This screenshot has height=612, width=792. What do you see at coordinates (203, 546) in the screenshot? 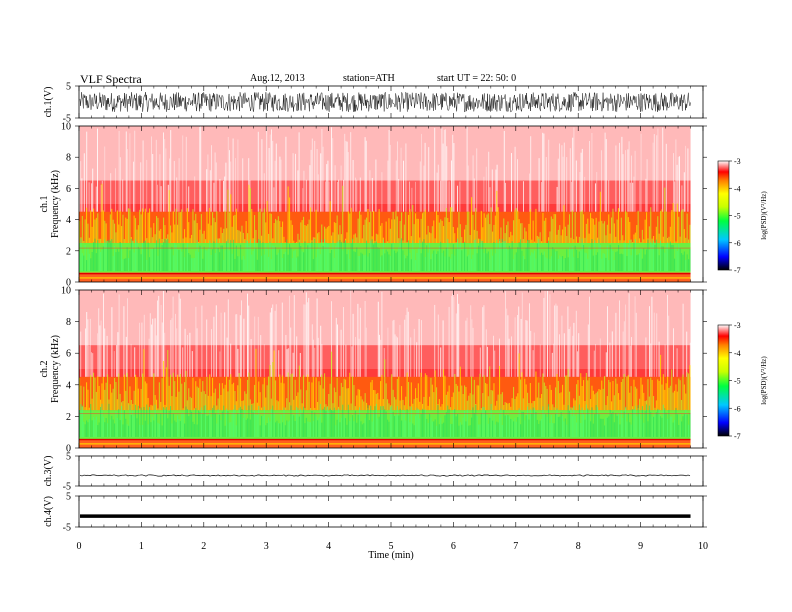
I see `x-tick-label-2: 2` at bounding box center [203, 546].